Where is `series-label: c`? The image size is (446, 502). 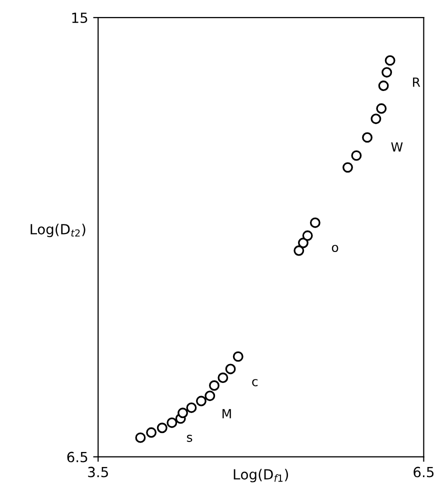
series-label: c is located at coordinates (255, 382).